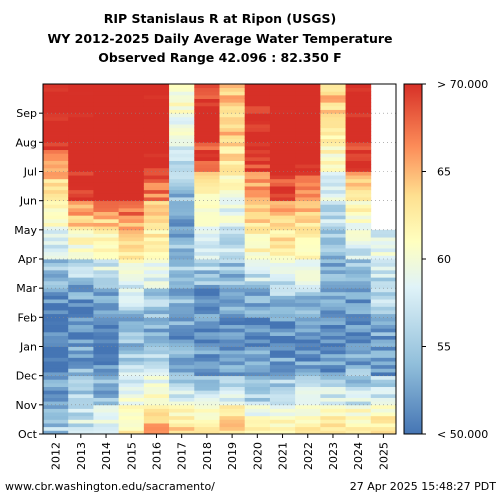 This screenshot has height=500, width=500. What do you see at coordinates (444, 172) in the screenshot?
I see `colorbar-tick-label: 65` at bounding box center [444, 172].